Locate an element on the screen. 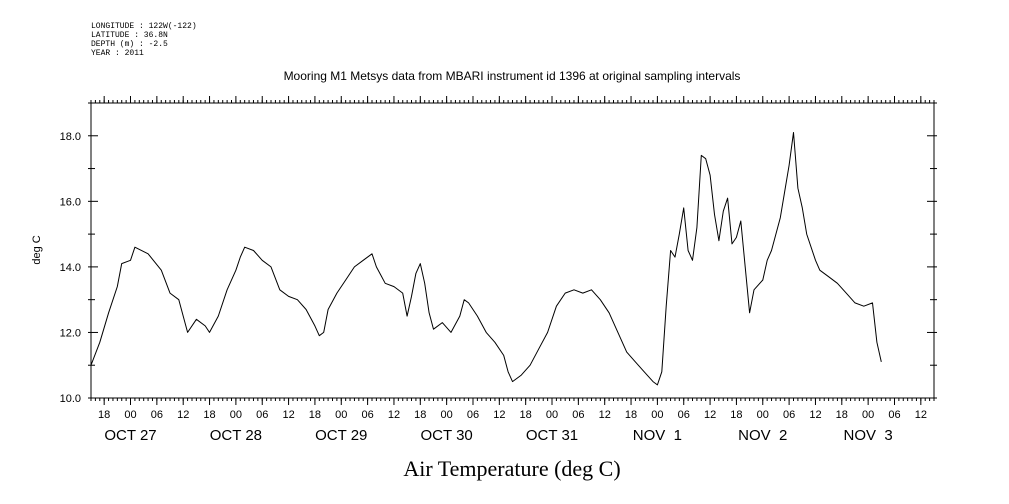 This screenshot has width=1009, height=504. x-day-label: OCT 31 is located at coordinates (552, 435).